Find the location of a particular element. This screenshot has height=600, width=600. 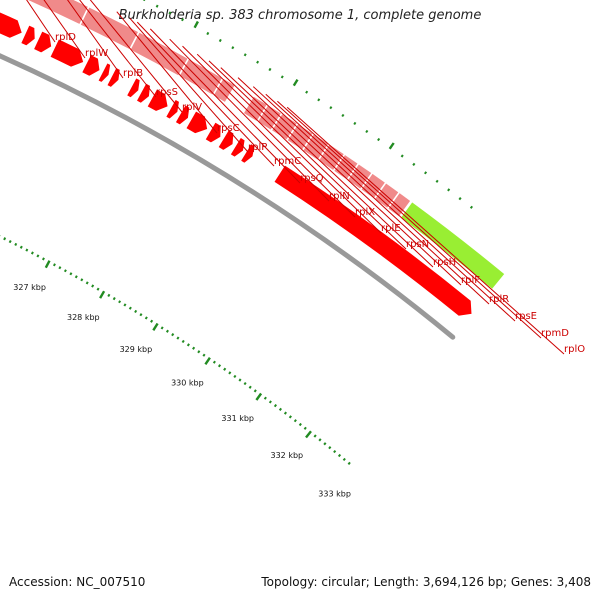

kbp-label: 331 kbp is located at coordinates (237, 418).